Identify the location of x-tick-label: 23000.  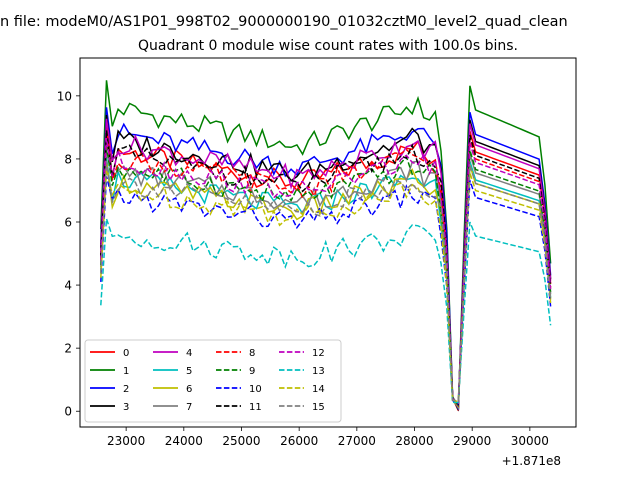
(126, 441).